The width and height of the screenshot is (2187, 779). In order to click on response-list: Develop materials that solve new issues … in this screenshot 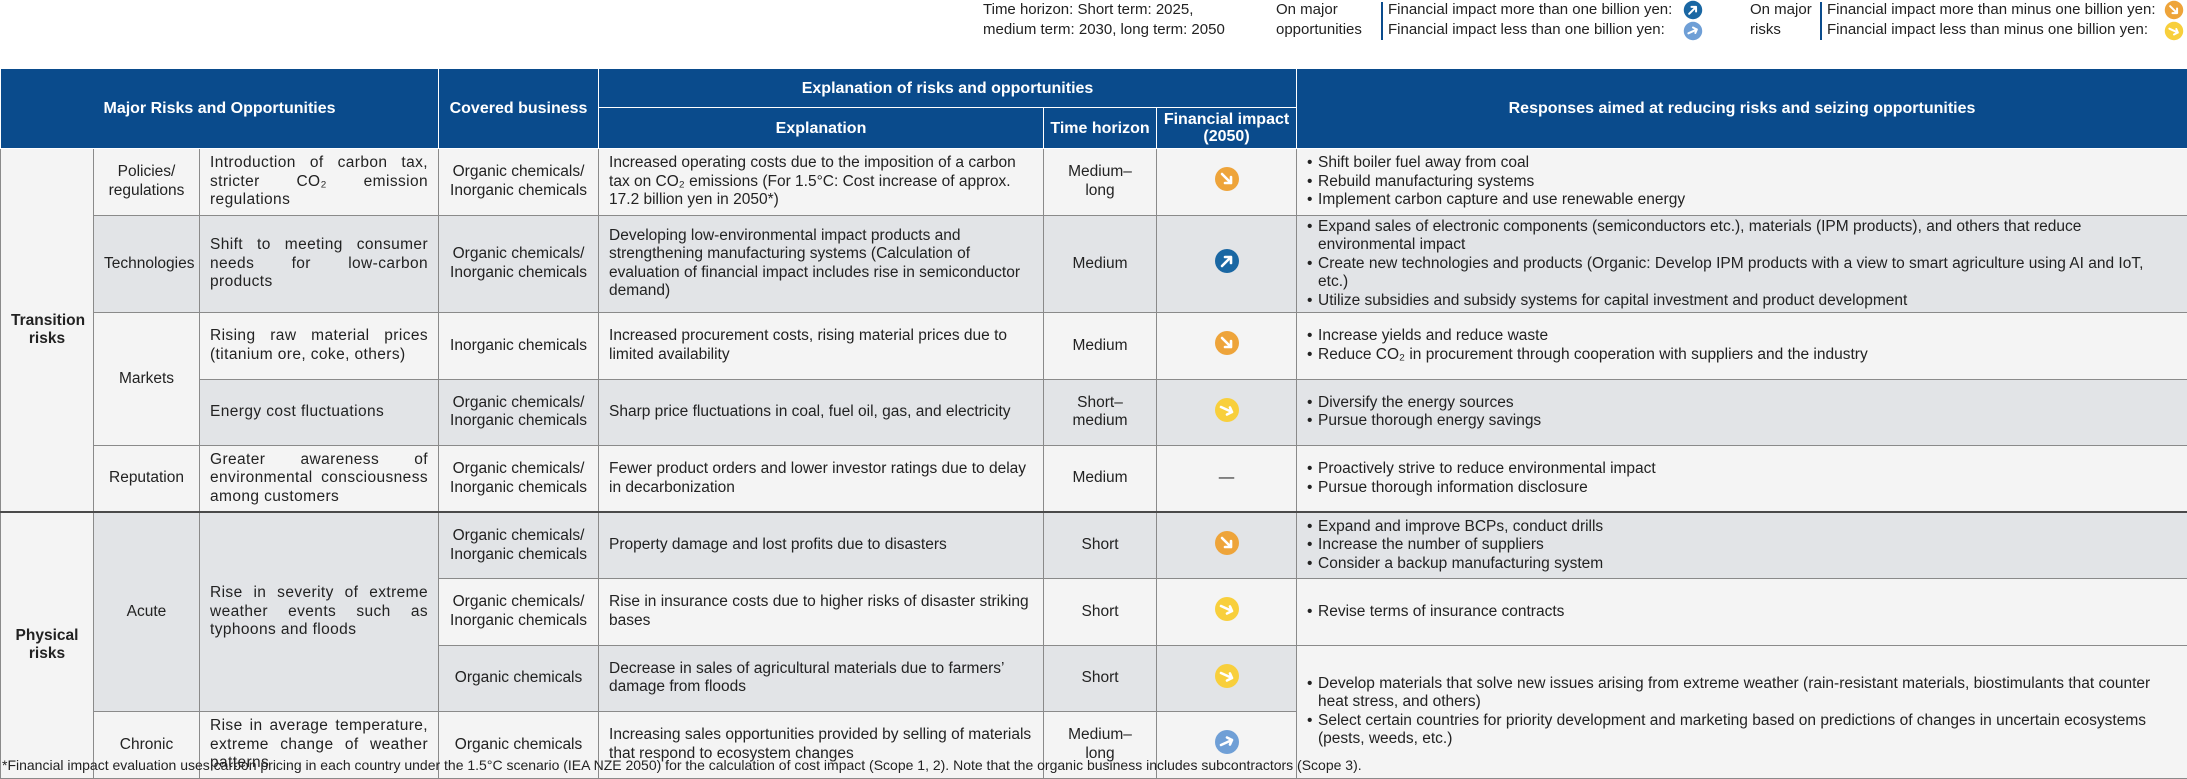, I will do `click(1742, 712)`.